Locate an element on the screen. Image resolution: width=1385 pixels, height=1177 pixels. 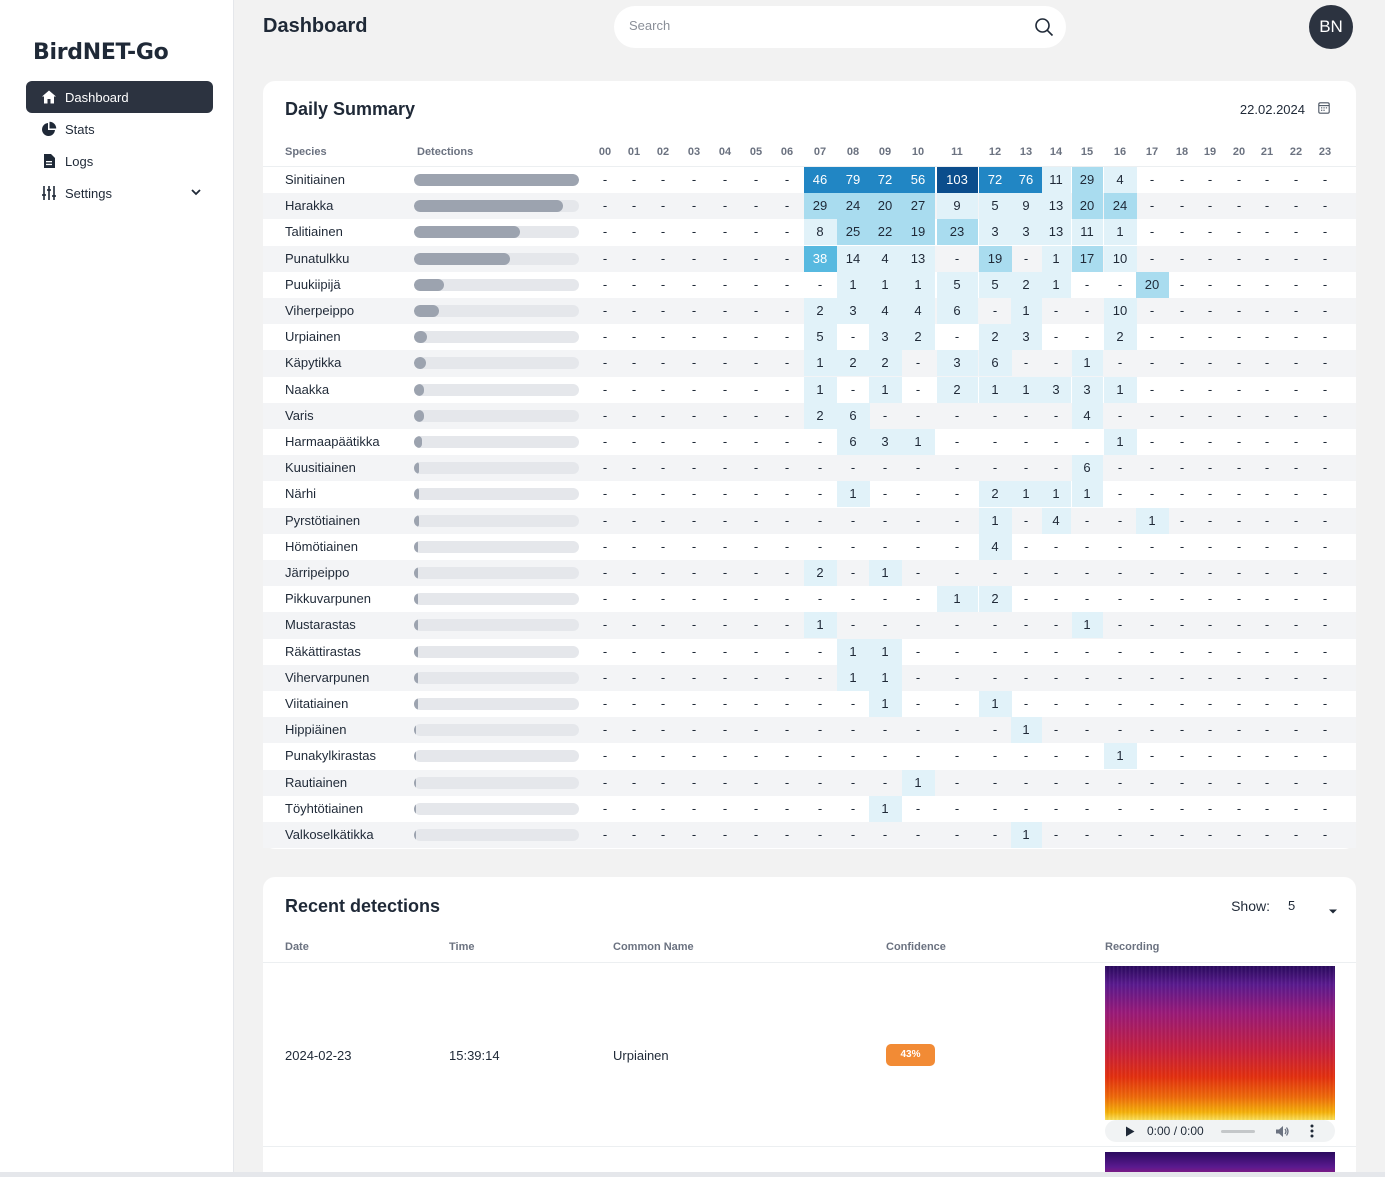
table-row: Viherpeippo - - - - - - -2 3 4 4 6-1- -10- - - - - - - is located at coordinates (809, 311).